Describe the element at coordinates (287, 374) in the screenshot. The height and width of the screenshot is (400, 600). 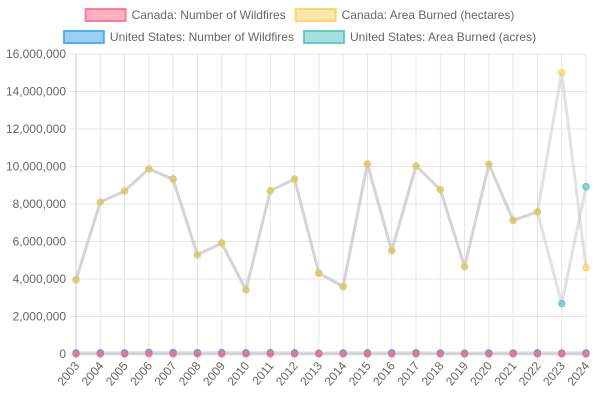
I see `x-tick-label: 2012` at that location.